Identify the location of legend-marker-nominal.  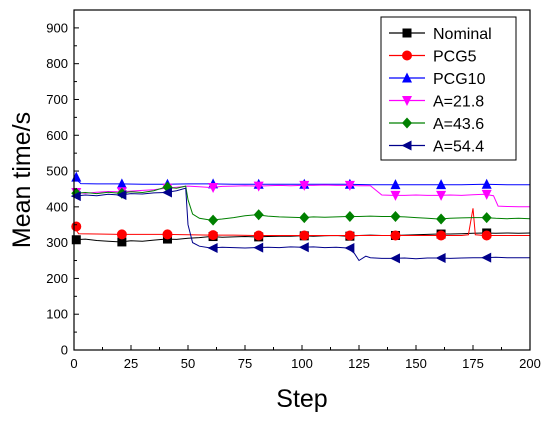
(407, 33).